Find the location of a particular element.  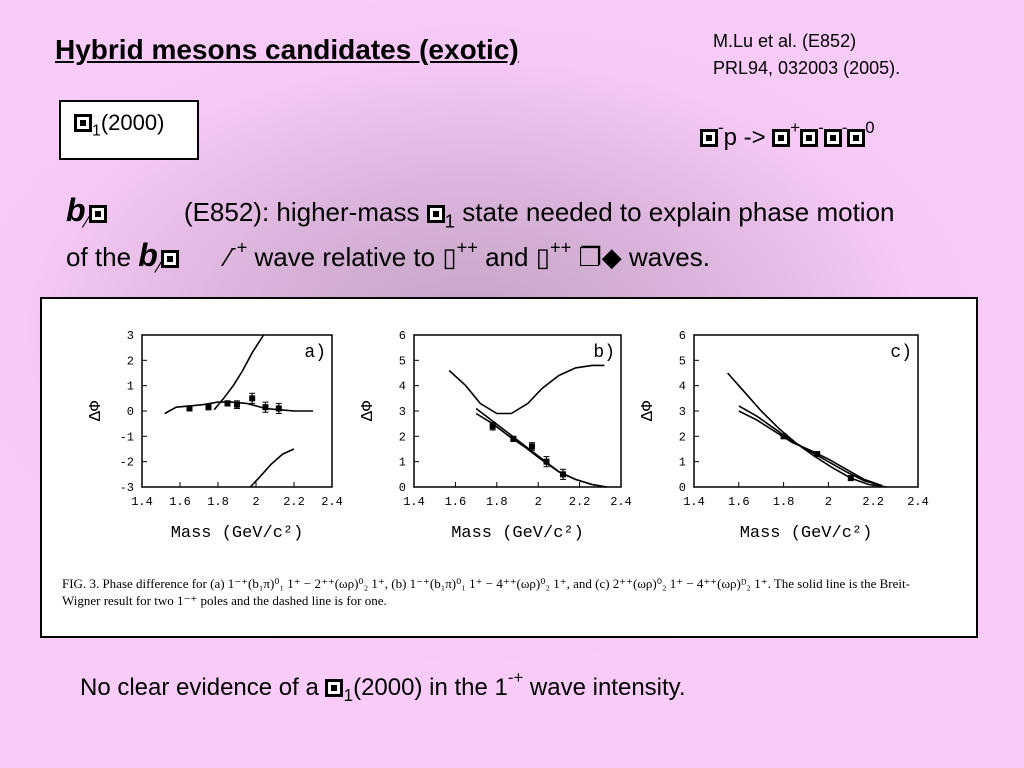

line1-subscript: 1 is located at coordinates (450, 221).